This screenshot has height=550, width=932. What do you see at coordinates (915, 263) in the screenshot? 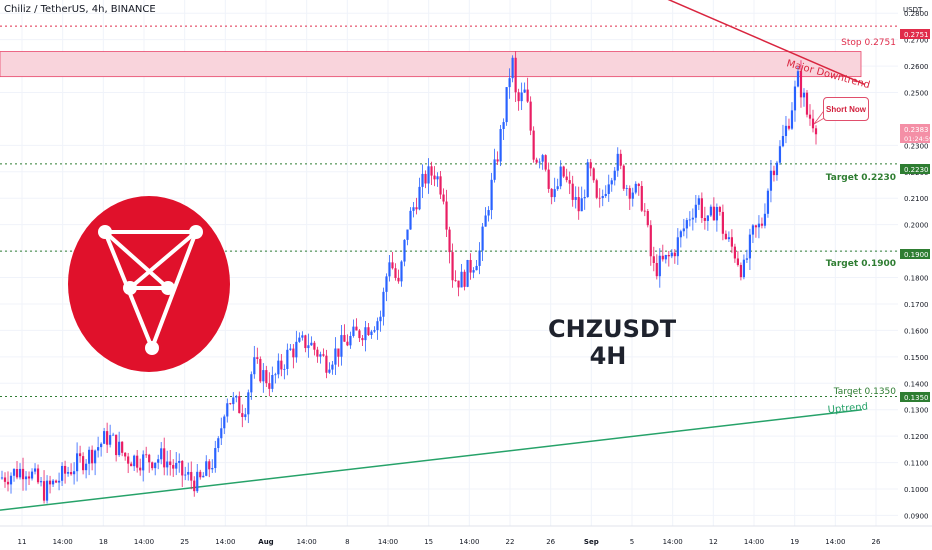
I see `price-axis-panel` at bounding box center [915, 263].